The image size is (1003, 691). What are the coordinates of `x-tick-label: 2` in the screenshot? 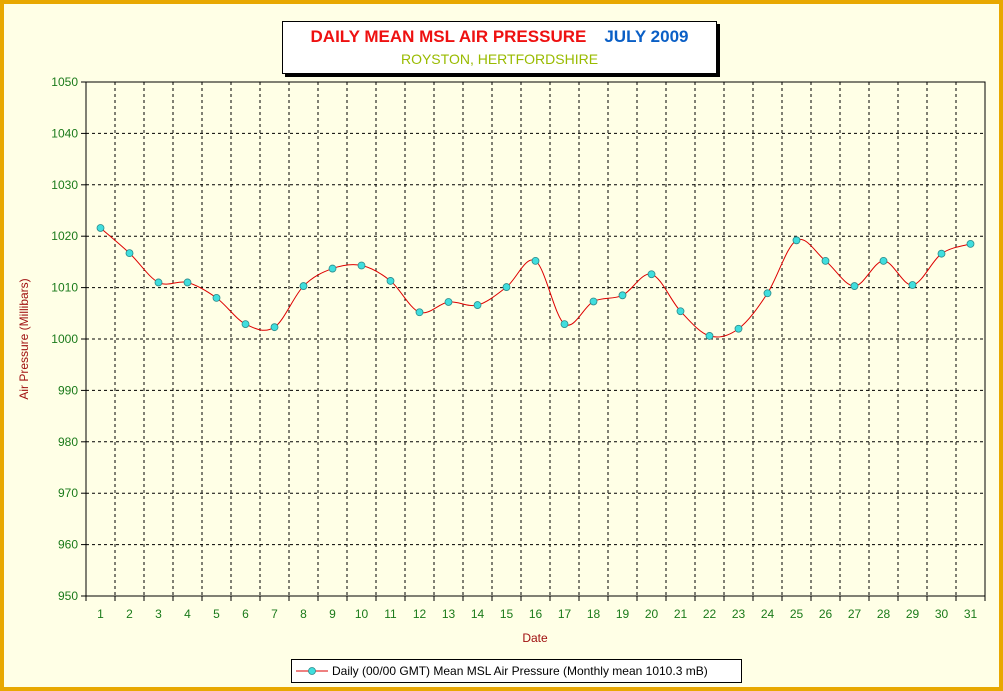 It's located at (129, 614).